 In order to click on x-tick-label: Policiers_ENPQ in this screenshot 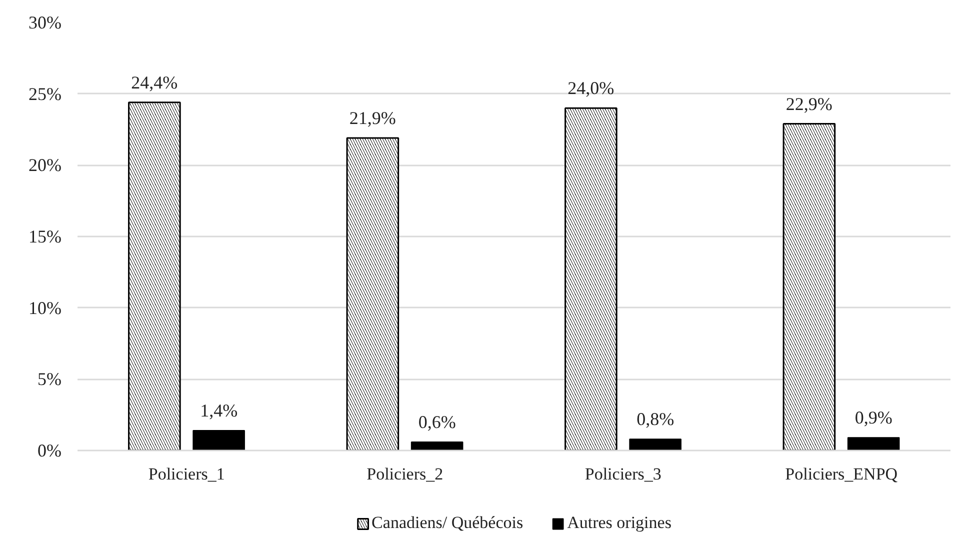, I will do `click(841, 474)`.